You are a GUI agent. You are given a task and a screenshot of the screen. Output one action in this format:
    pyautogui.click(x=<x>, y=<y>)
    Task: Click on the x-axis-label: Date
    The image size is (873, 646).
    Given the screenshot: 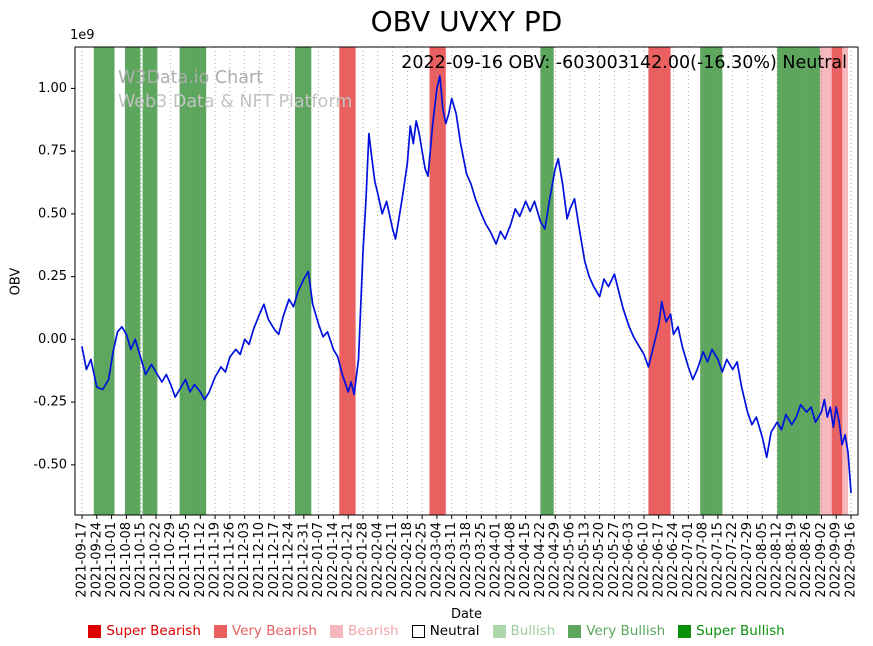 What is the action you would take?
    pyautogui.click(x=466, y=614)
    